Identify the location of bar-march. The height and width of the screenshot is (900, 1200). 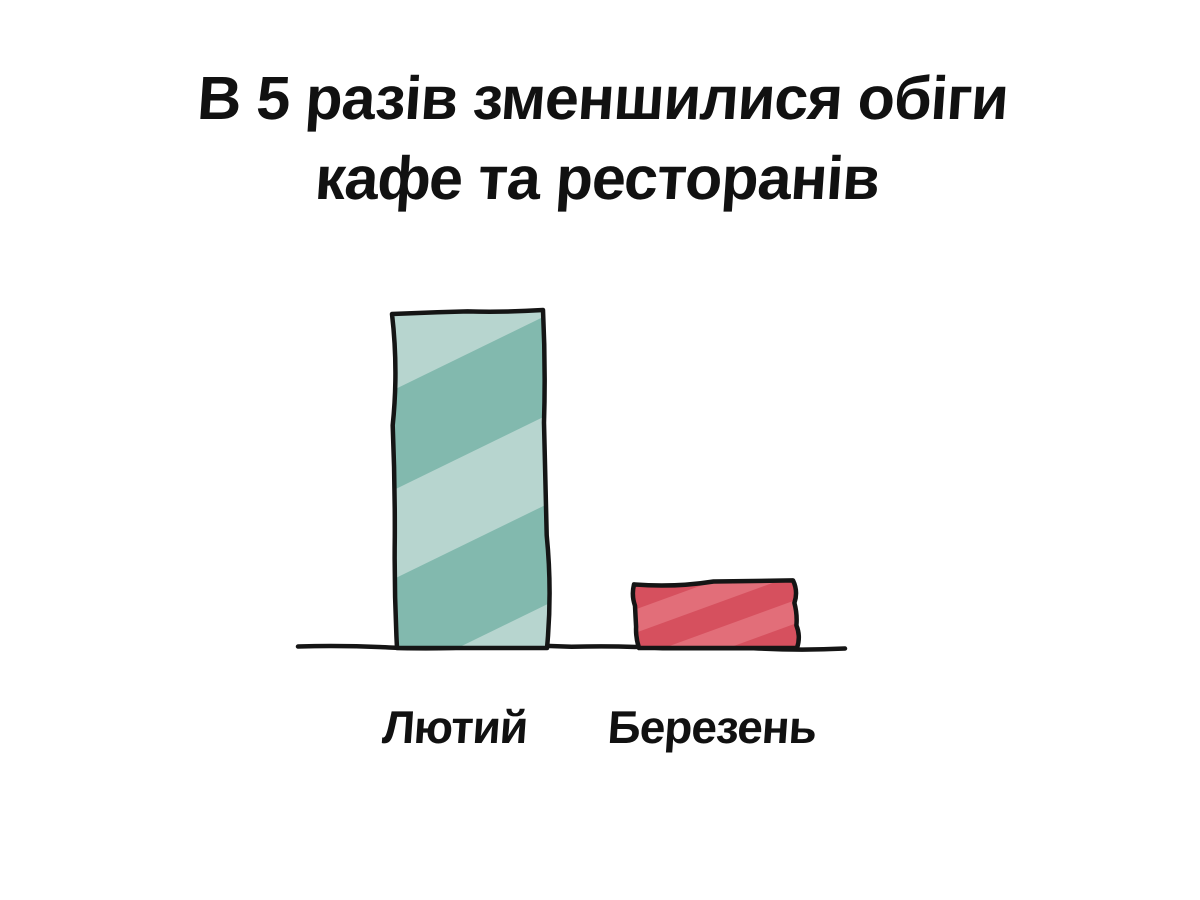
(716, 614).